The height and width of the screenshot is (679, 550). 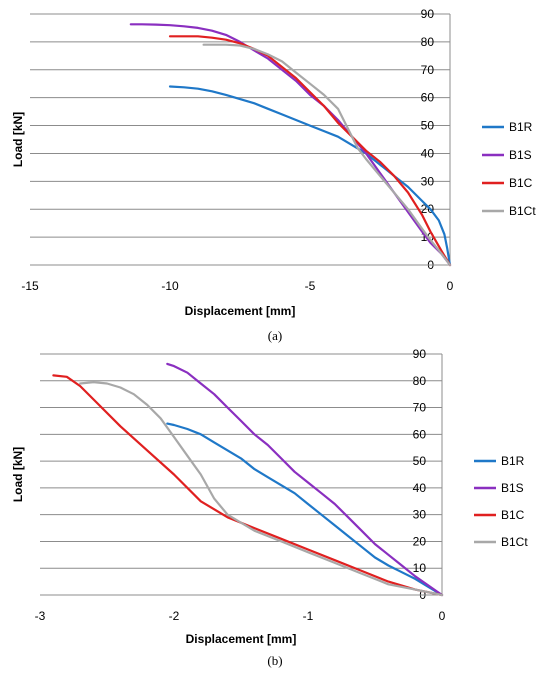 I want to click on figure-caption: (a), so click(x=275, y=335).